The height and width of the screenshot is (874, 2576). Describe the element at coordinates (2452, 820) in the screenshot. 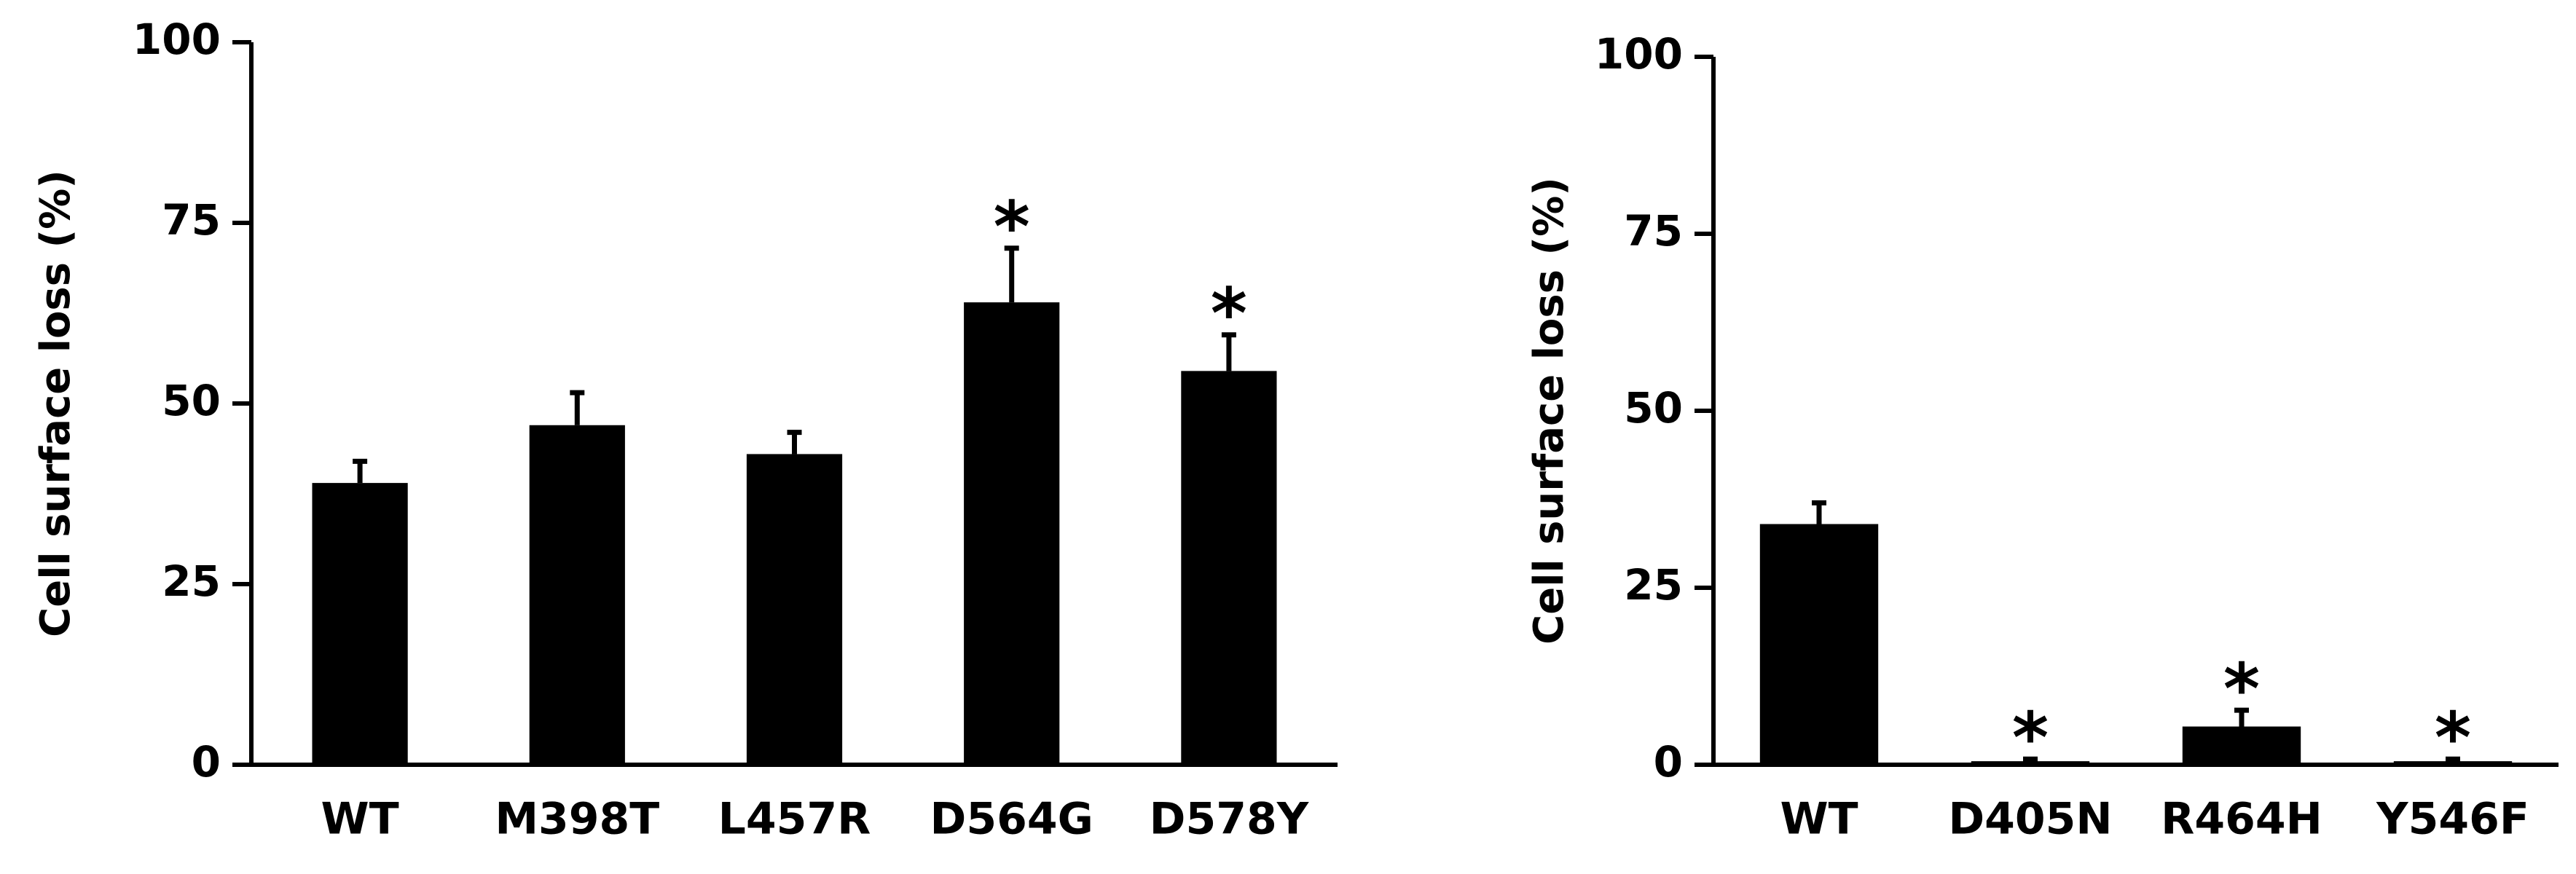

I see `x-tick-label: Y546F` at that location.